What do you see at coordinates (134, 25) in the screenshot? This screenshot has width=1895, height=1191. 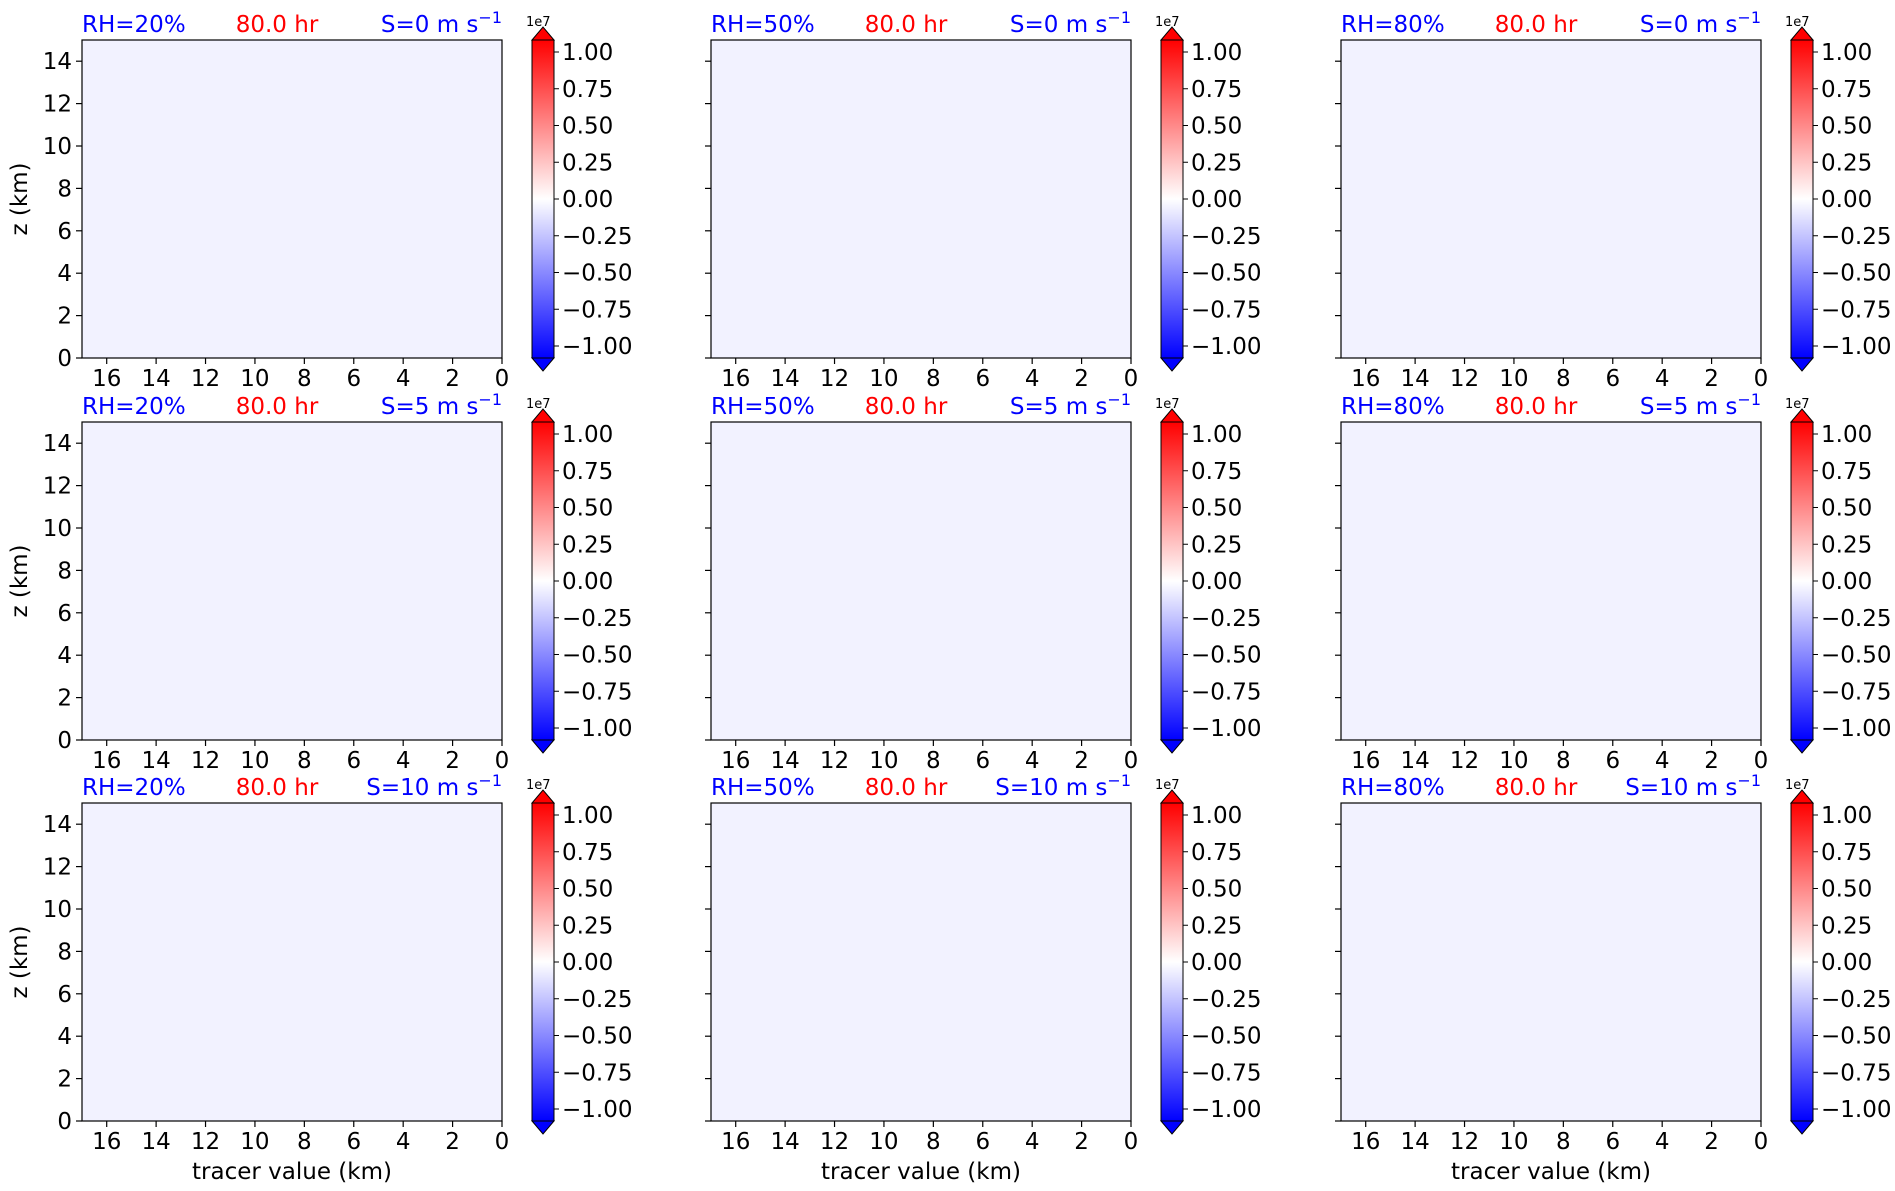 I see `rh-title: RH=20%` at bounding box center [134, 25].